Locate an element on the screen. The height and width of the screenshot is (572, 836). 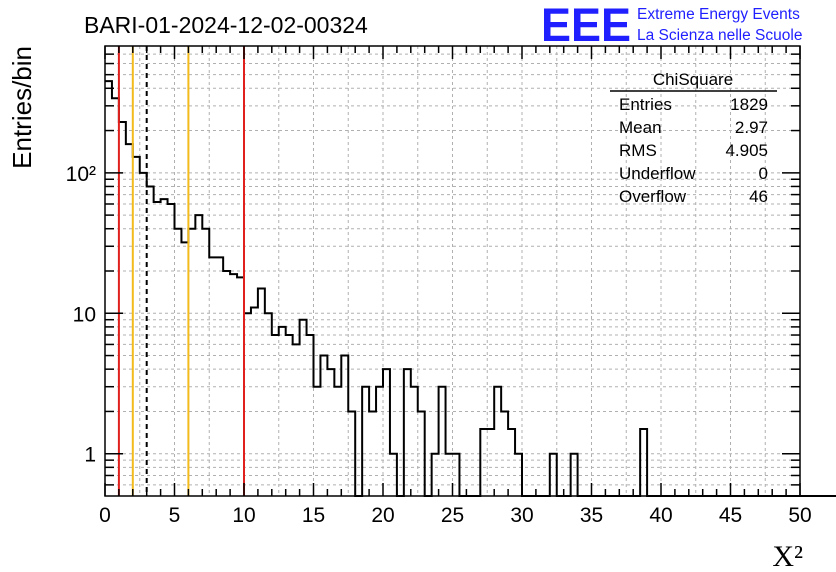
stats-value: 4.905 is located at coordinates (746, 150).